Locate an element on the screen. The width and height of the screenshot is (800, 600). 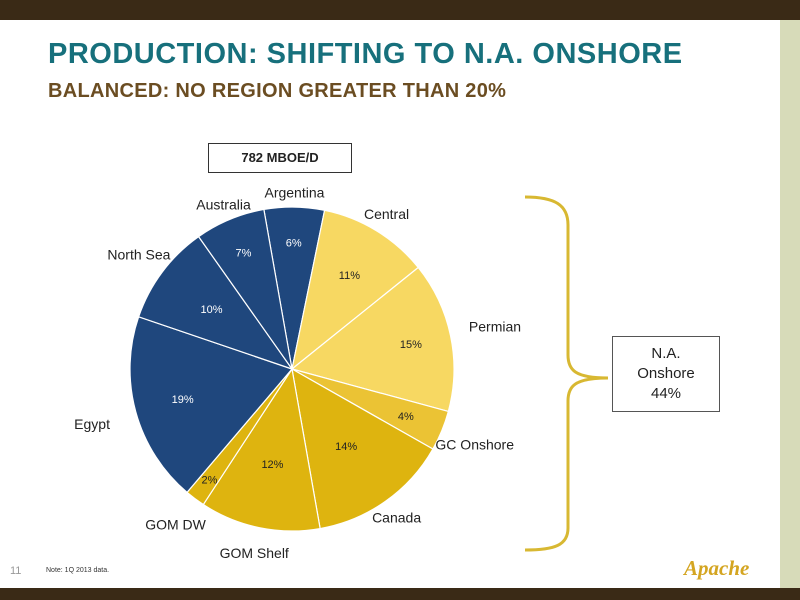
pct-label-canada: 14% is located at coordinates (346, 447).